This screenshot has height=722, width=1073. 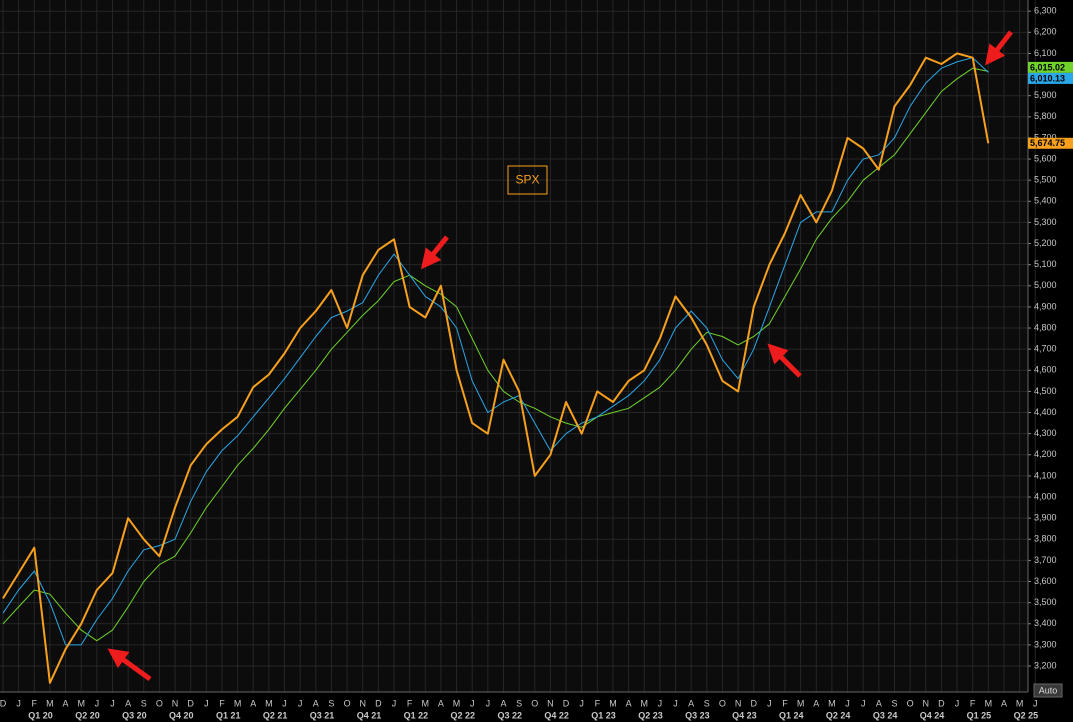 What do you see at coordinates (369, 715) in the screenshot?
I see `quarter-label: Q4 21` at bounding box center [369, 715].